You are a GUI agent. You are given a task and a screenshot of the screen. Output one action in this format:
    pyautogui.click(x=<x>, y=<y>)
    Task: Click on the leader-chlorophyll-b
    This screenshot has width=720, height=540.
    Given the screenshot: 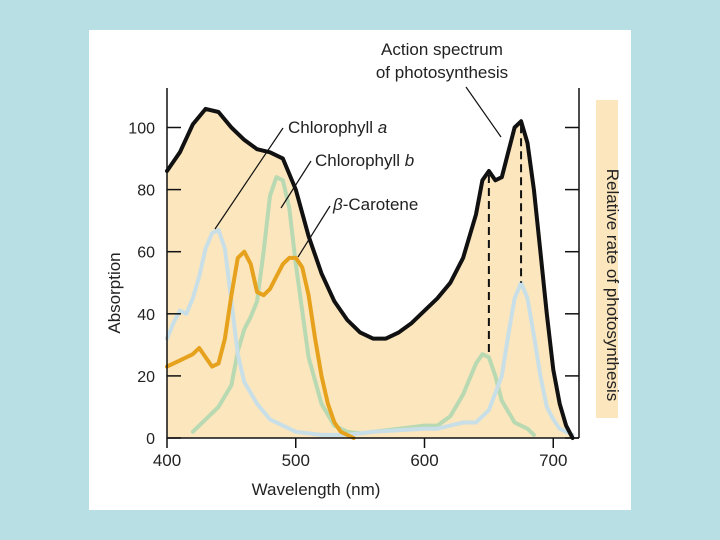 What is the action you would take?
    pyautogui.click(x=296, y=184)
    